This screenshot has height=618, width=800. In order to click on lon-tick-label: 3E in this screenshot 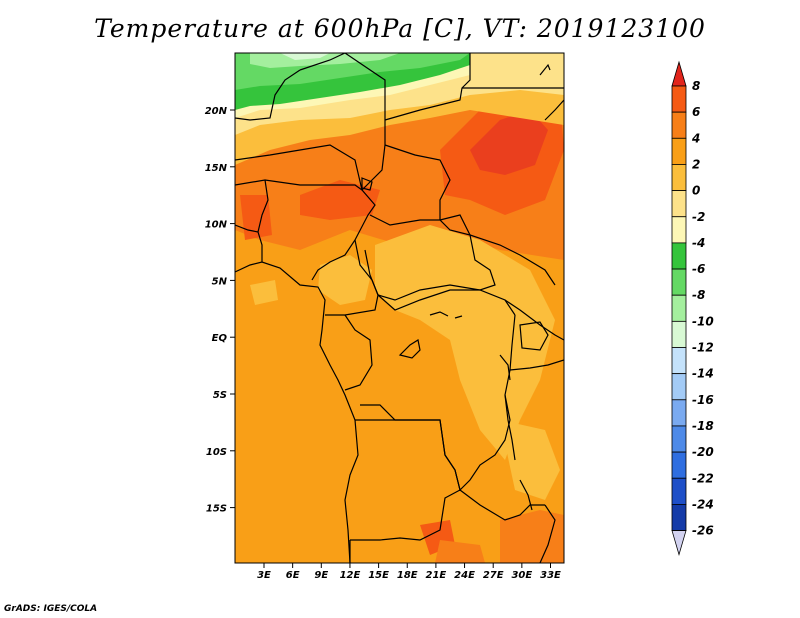, I will do `click(264, 575)`.